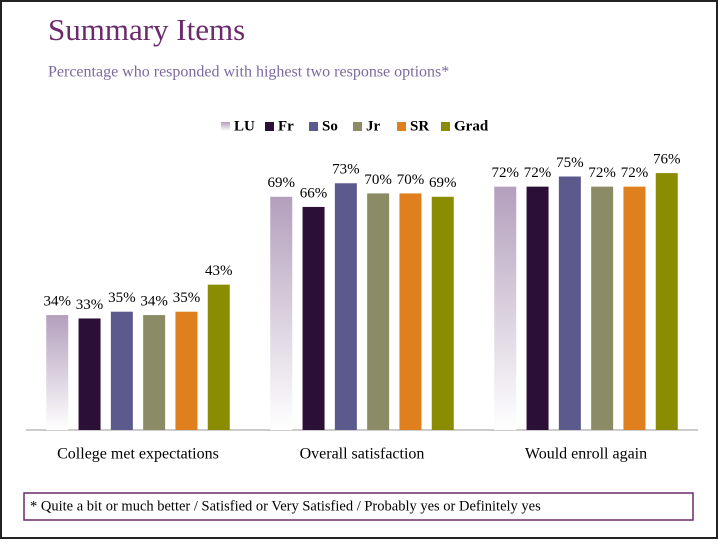 This screenshot has height=544, width=718. I want to click on data-label: 43%, so click(219, 271).